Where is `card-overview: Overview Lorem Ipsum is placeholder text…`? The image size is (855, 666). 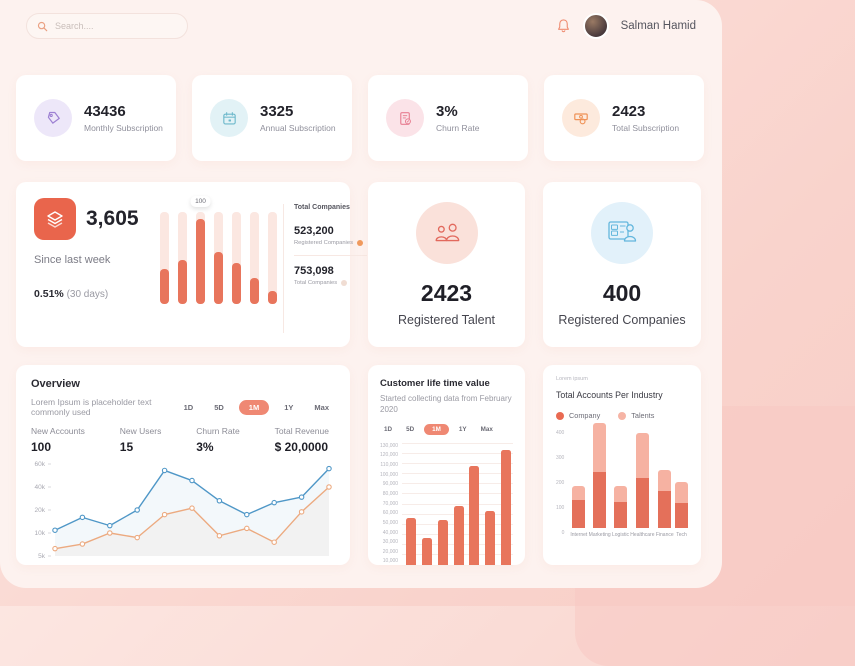 card-overview: Overview Lorem Ipsum is placeholder text… is located at coordinates (183, 465).